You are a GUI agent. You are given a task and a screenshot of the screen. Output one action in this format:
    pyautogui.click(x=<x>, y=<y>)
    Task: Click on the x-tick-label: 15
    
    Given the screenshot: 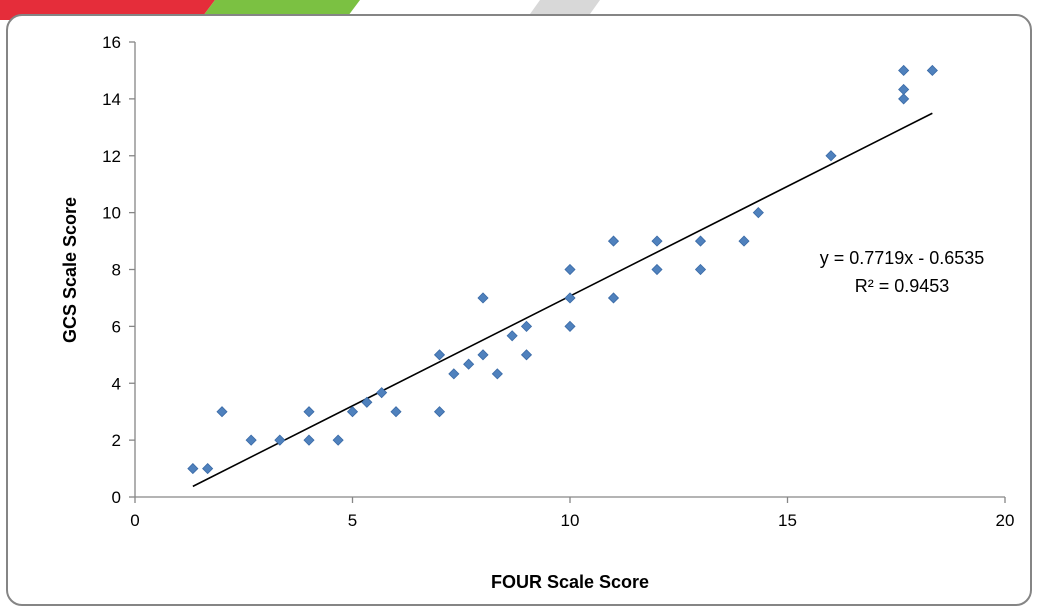 What is the action you would take?
    pyautogui.click(x=787, y=520)
    